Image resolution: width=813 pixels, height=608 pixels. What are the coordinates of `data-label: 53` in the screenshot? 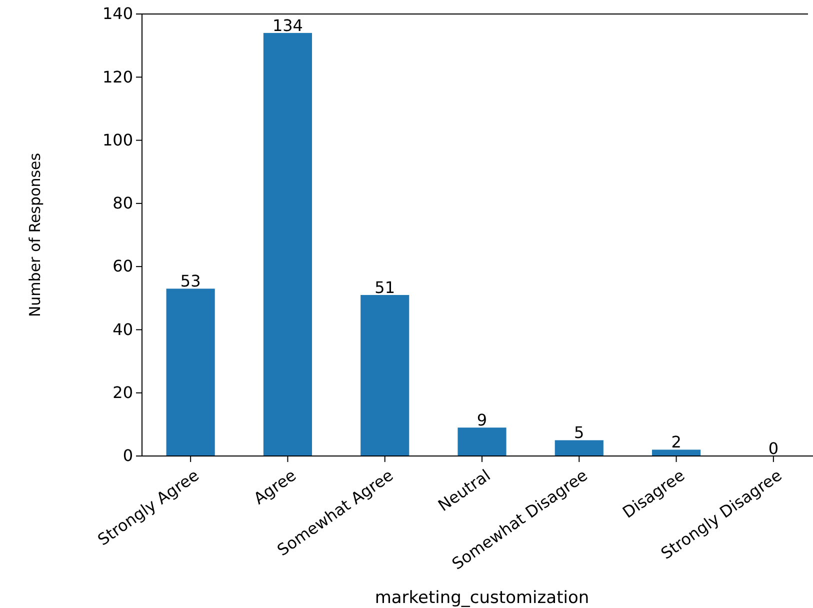 It's located at (190, 281).